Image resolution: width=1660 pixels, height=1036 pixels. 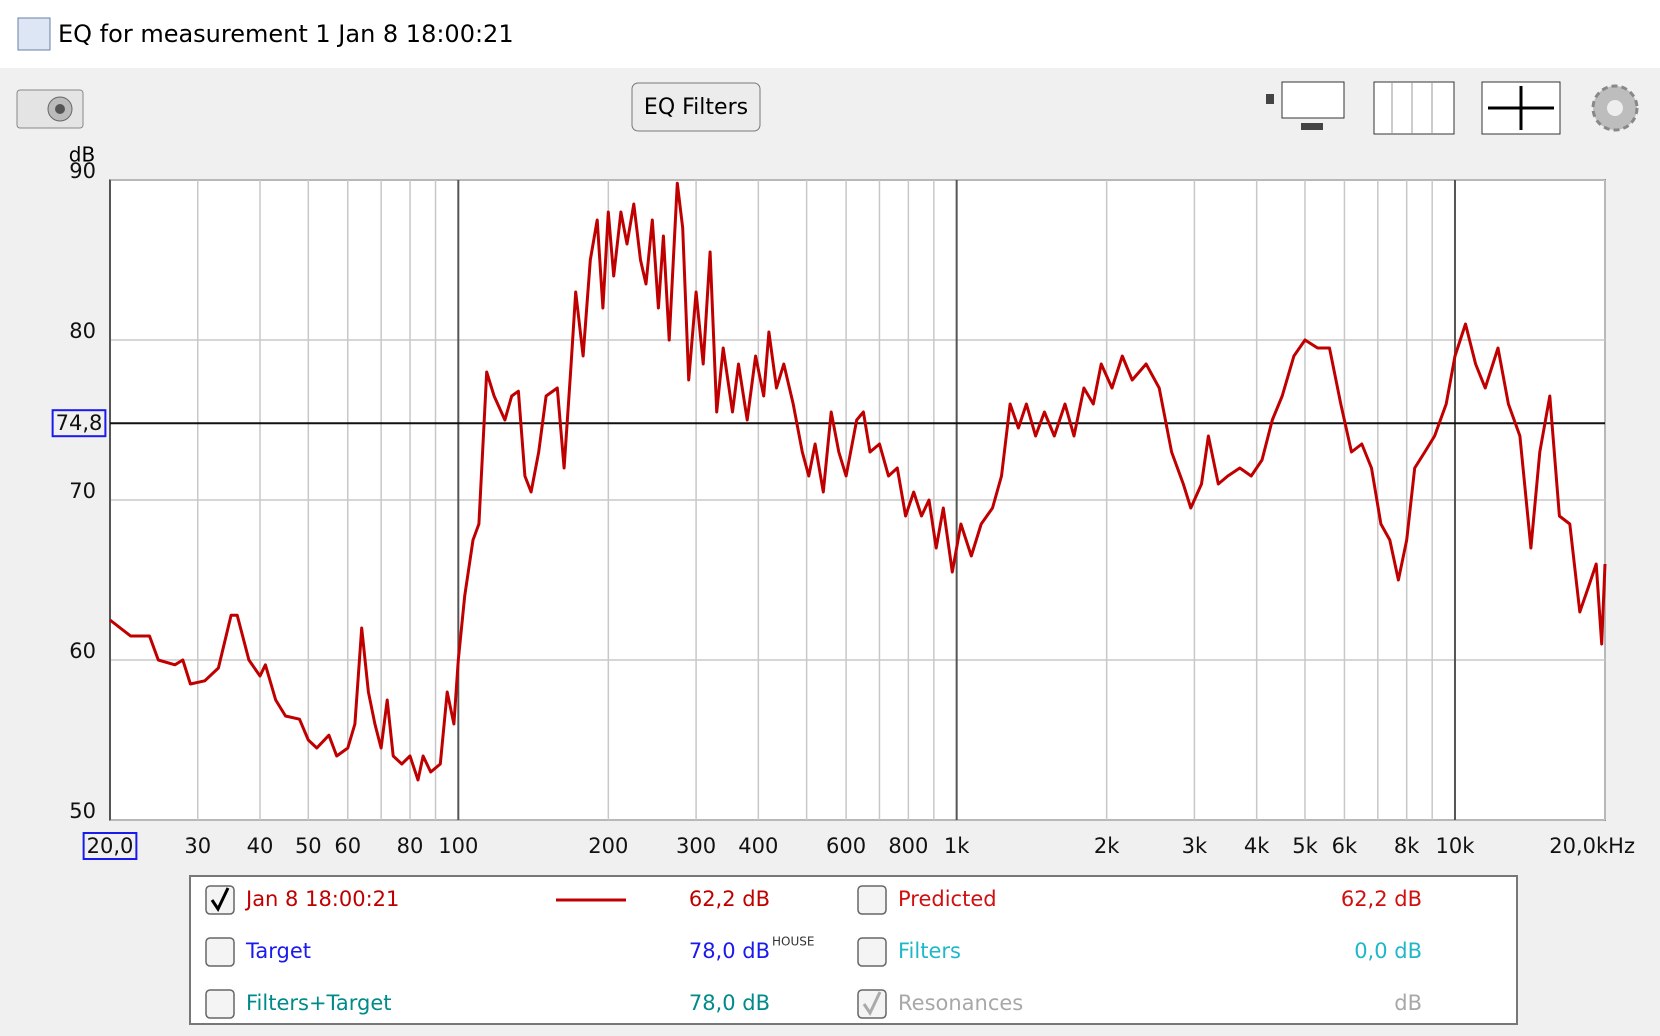 I want to click on x-cursor-box, so click(x=110, y=846).